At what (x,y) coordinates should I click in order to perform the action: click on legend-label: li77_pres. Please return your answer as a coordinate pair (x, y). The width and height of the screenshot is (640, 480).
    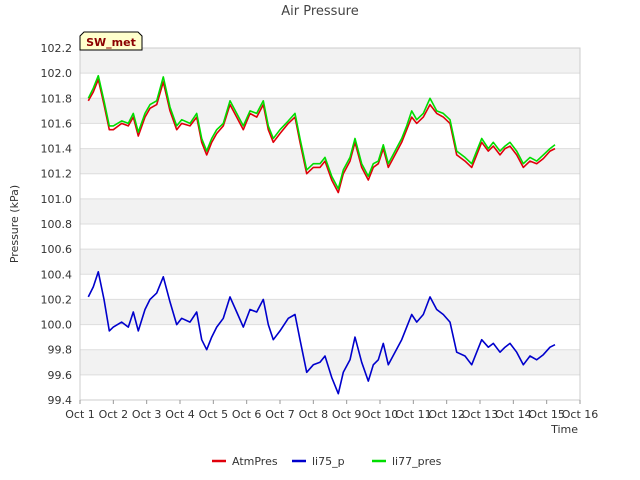
    Looking at the image, I should click on (417, 461).